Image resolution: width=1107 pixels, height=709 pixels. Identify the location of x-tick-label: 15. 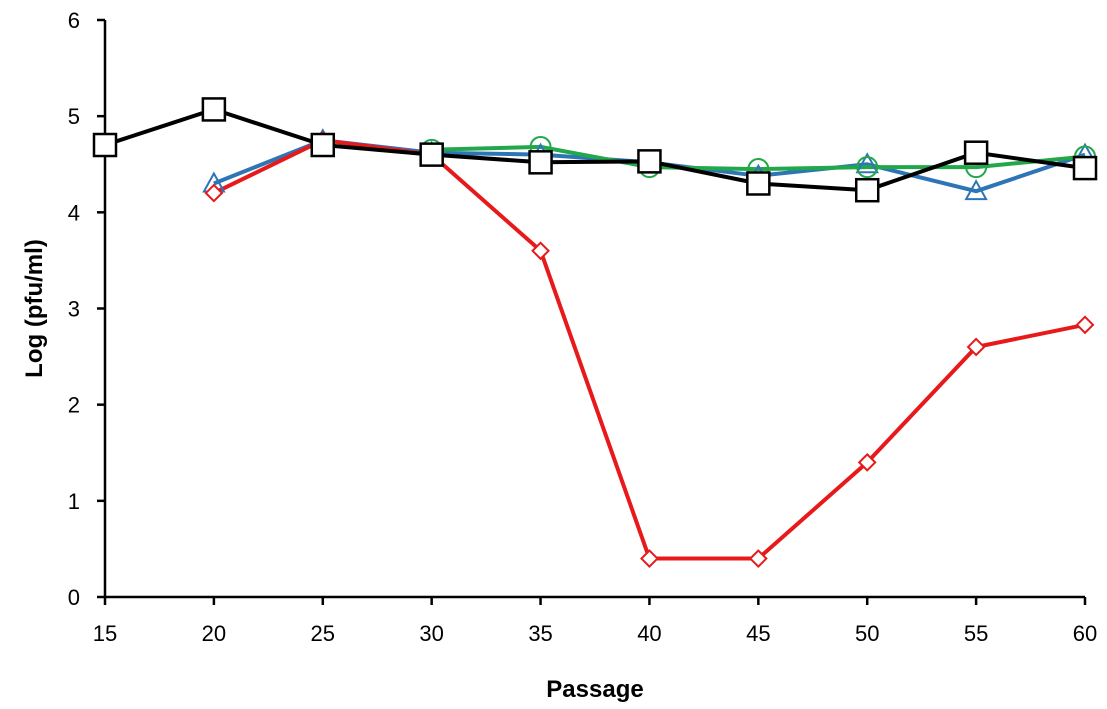
(105, 633).